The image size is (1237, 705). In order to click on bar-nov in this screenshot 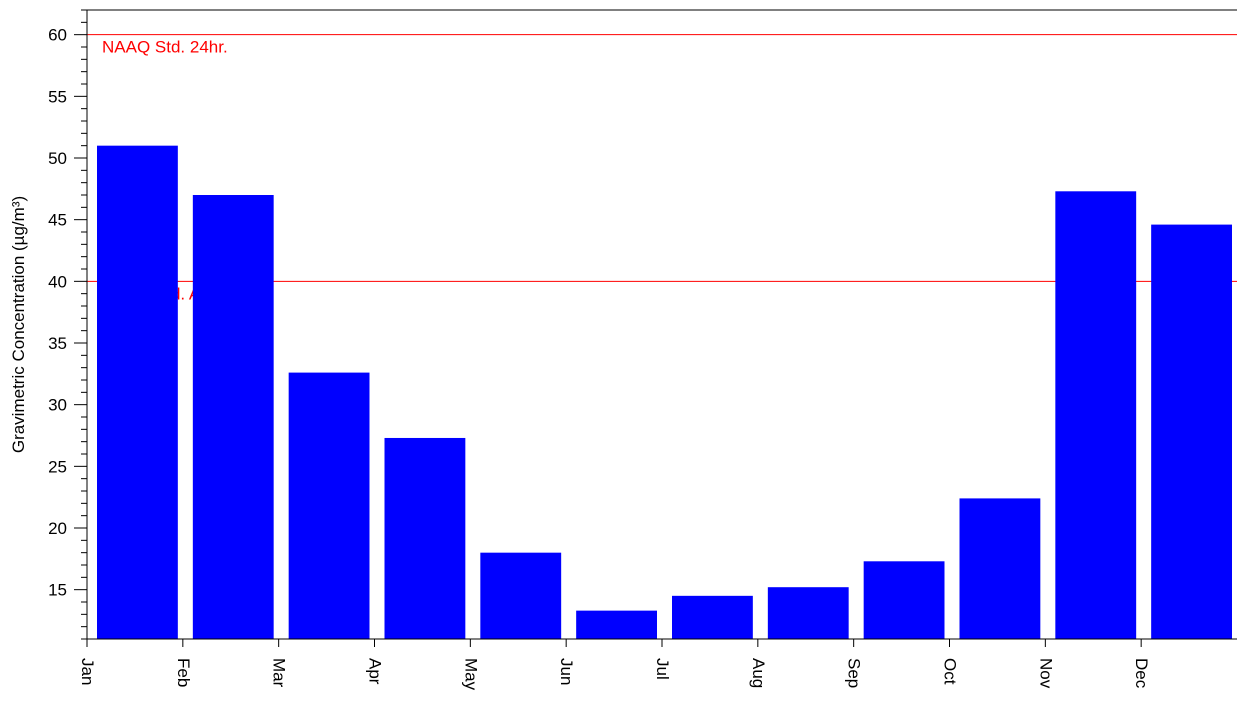, I will do `click(1096, 415)`.